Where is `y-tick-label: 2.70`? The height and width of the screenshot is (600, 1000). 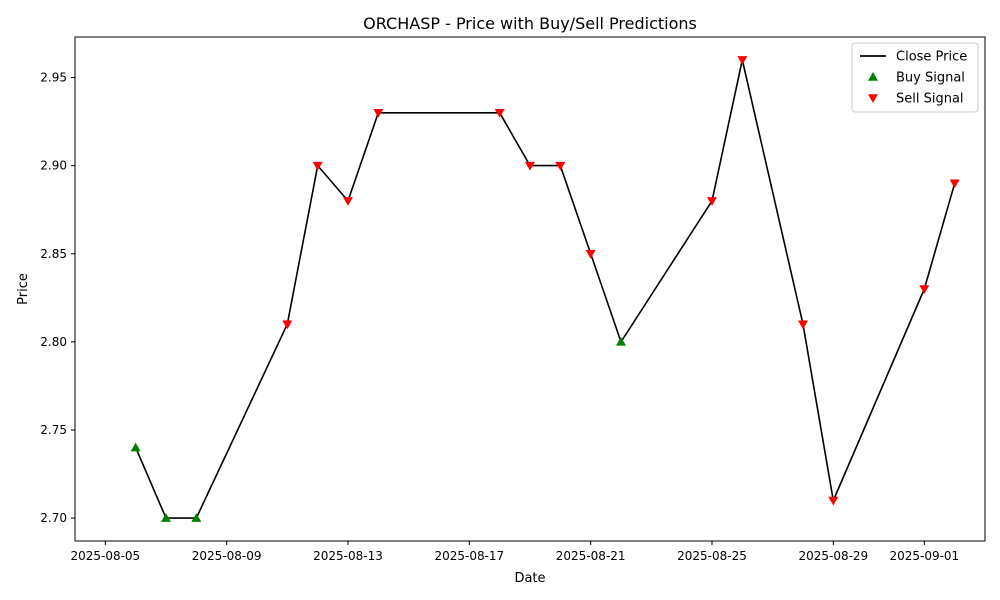
y-tick-label: 2.70 is located at coordinates (53, 518).